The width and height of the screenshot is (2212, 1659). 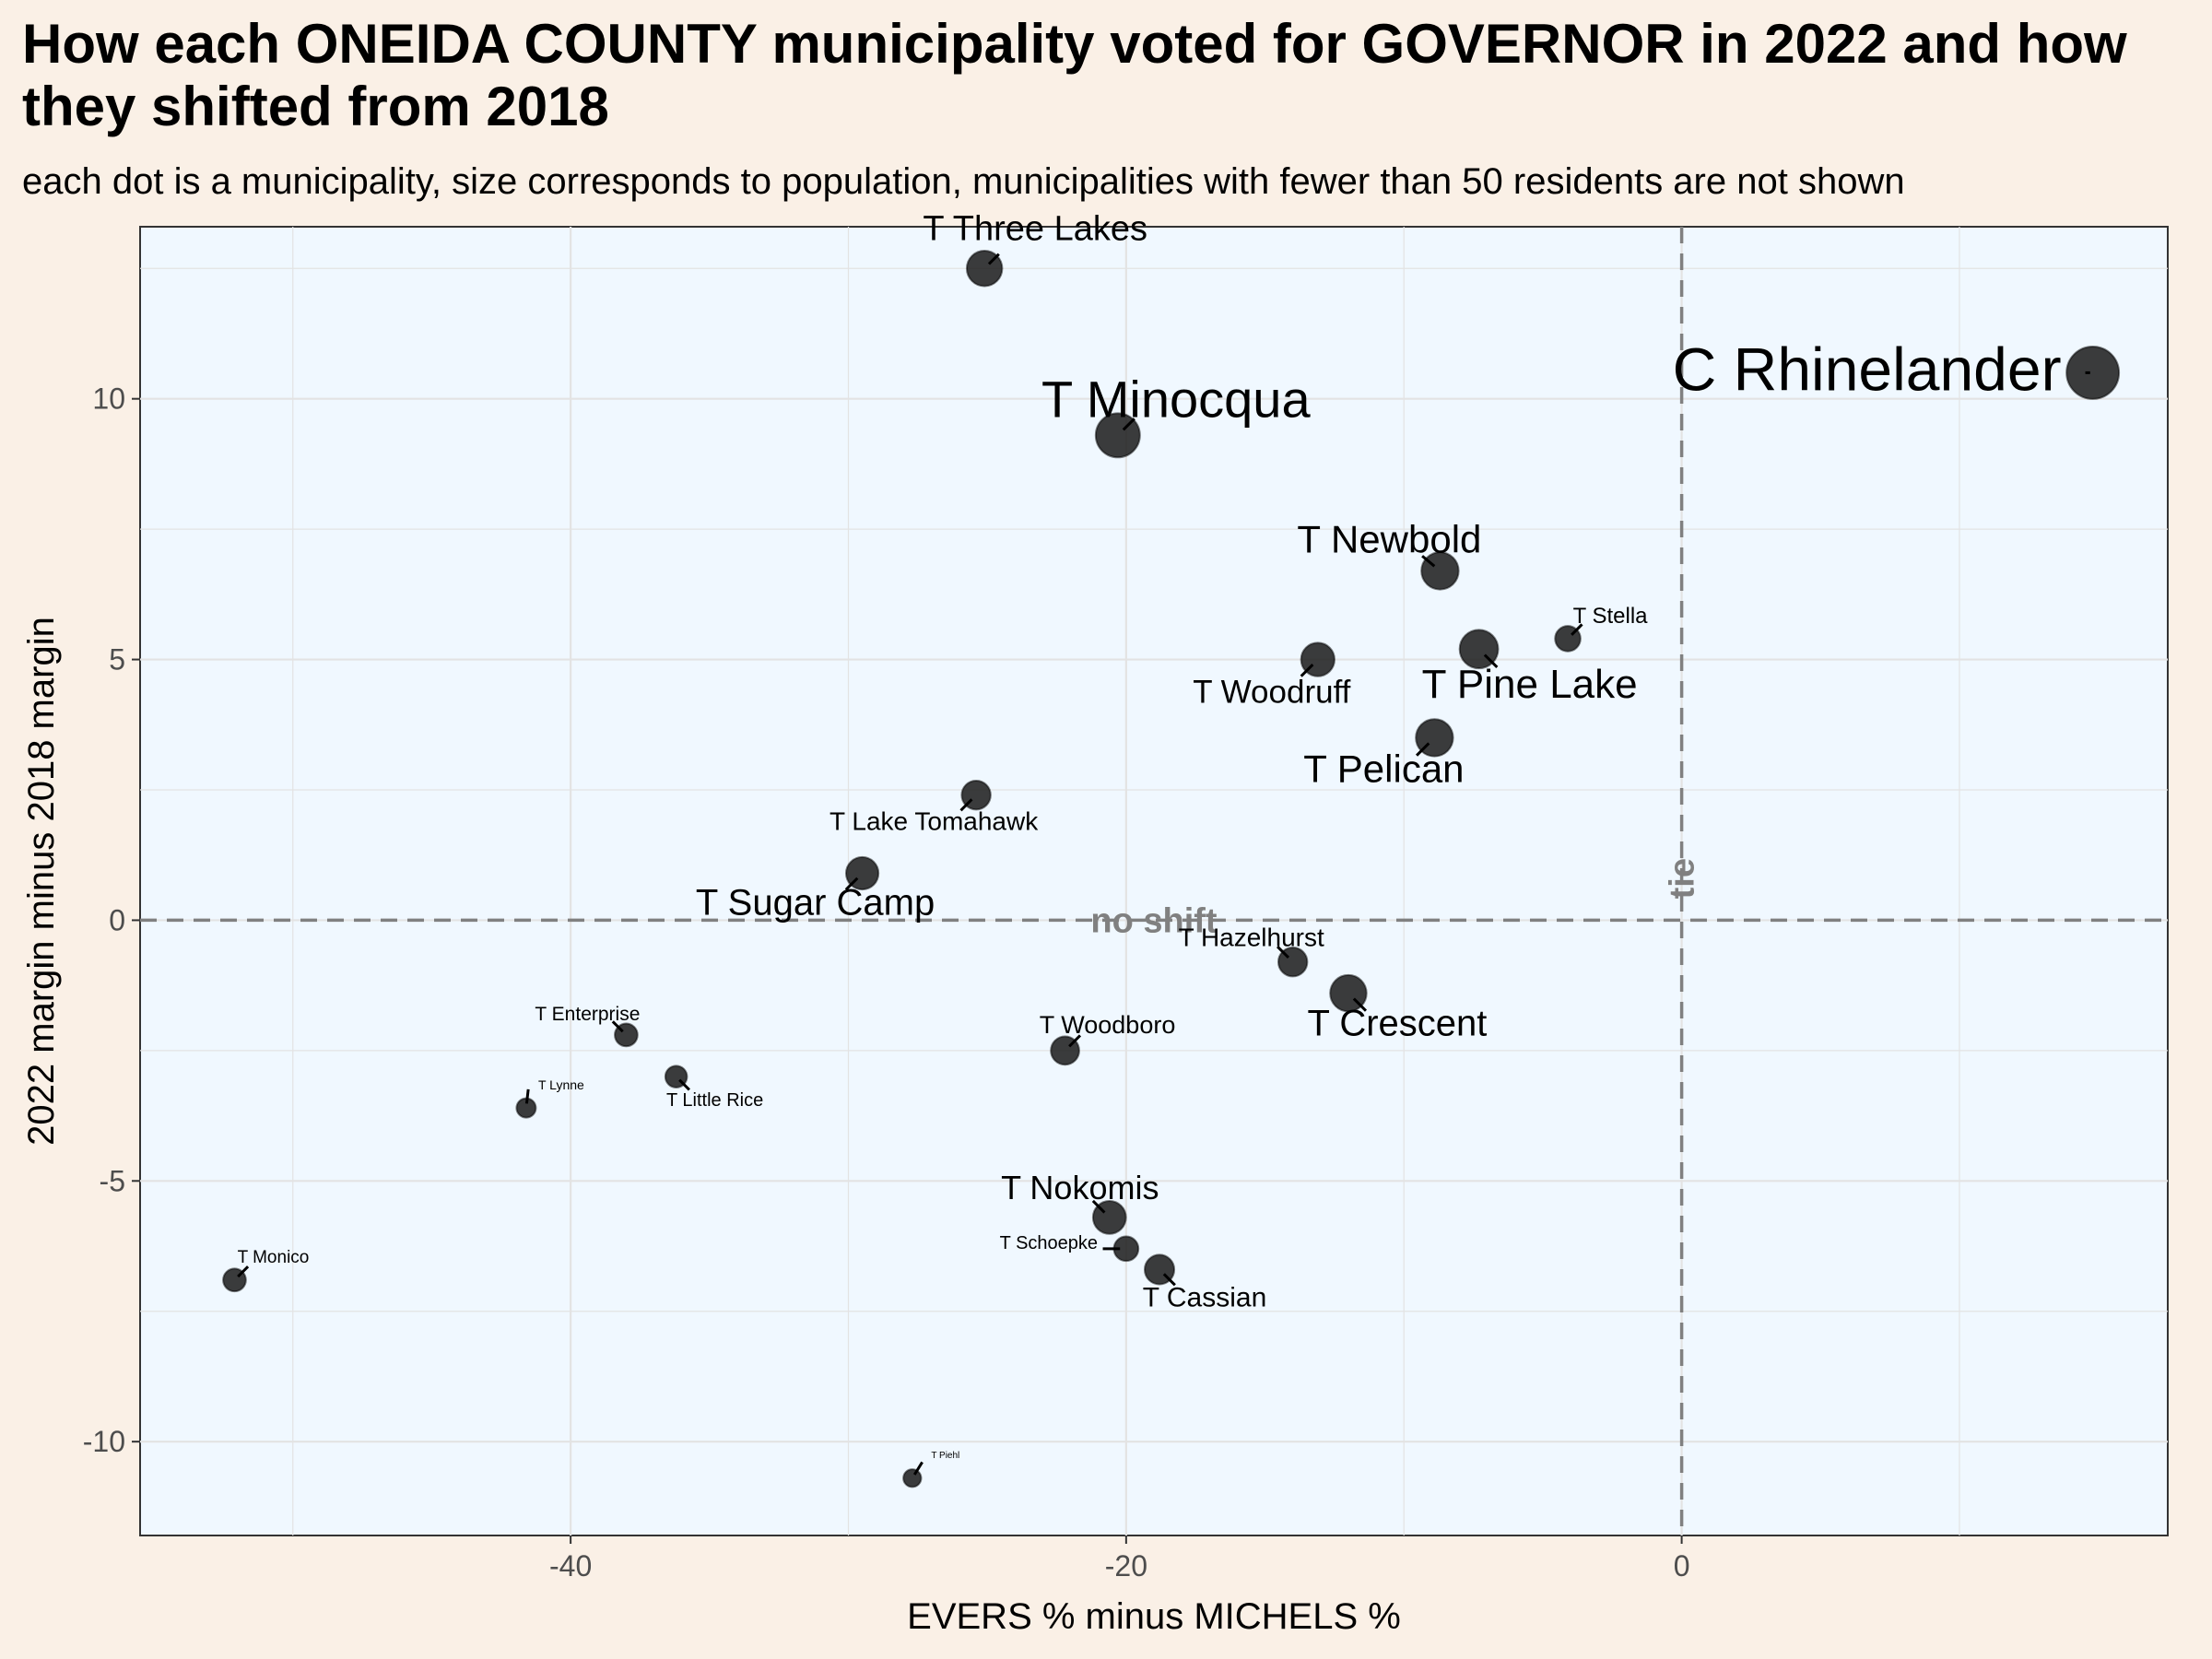 What do you see at coordinates (117, 660) in the screenshot?
I see `y-tick-label: 5` at bounding box center [117, 660].